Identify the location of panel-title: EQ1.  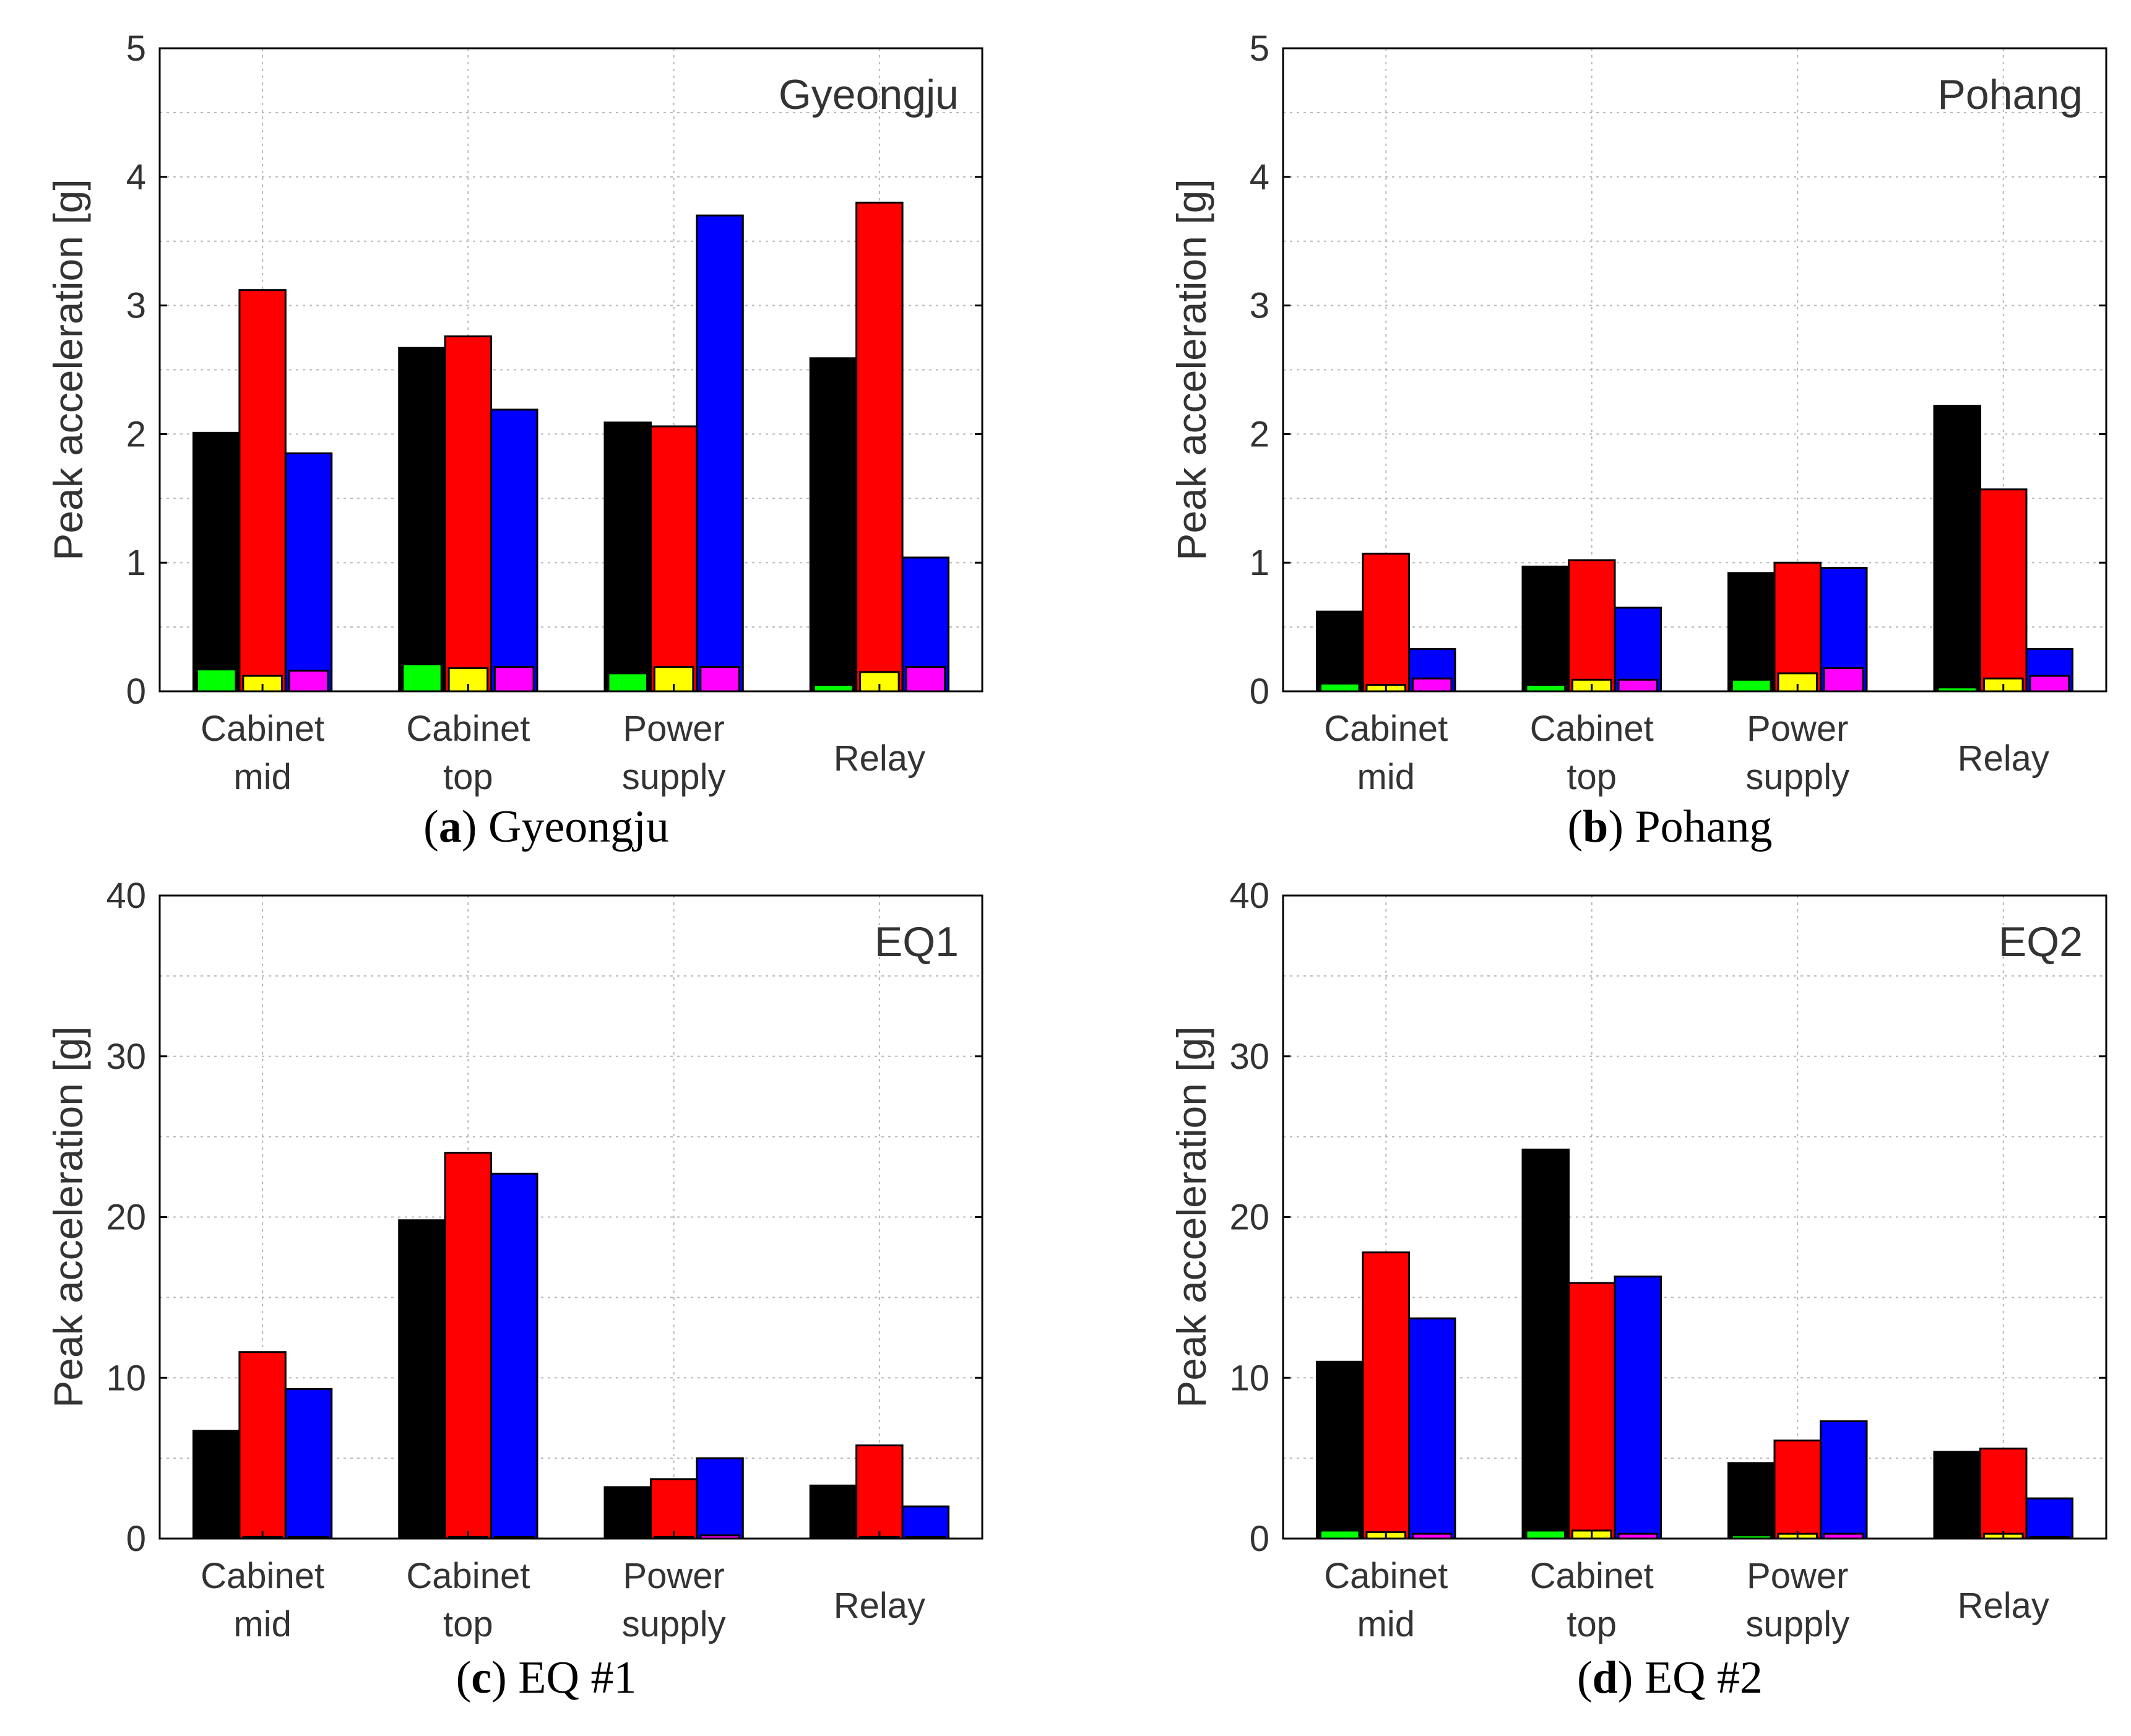
(917, 941).